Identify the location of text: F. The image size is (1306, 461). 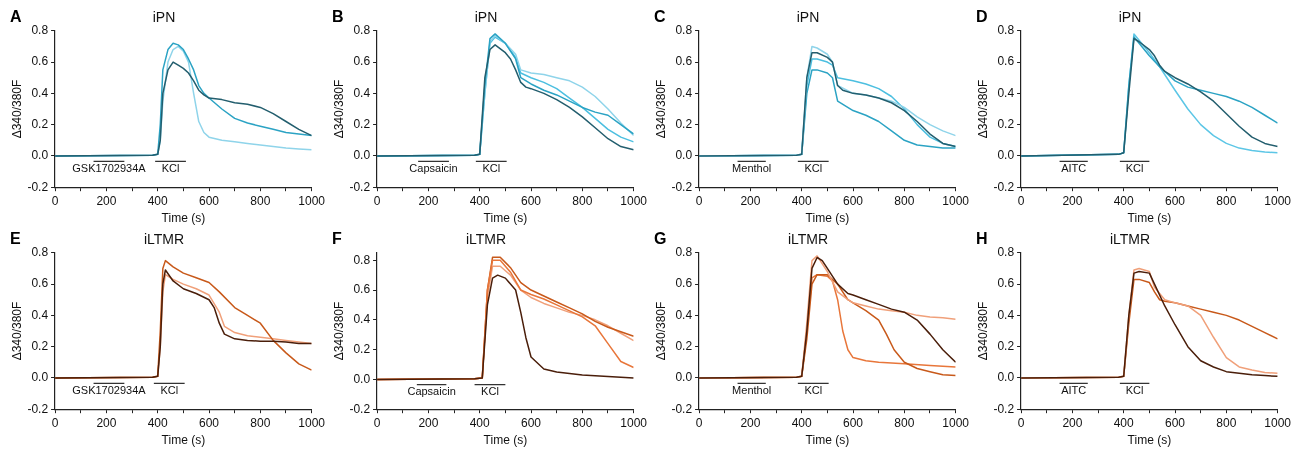
(337, 239).